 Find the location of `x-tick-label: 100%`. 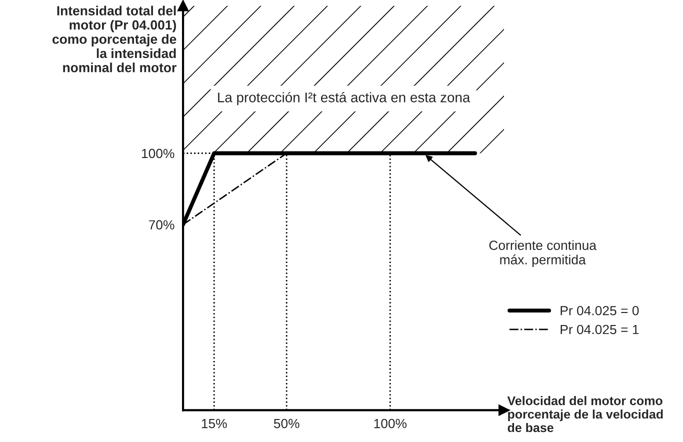

x-tick-label: 100% is located at coordinates (390, 423).